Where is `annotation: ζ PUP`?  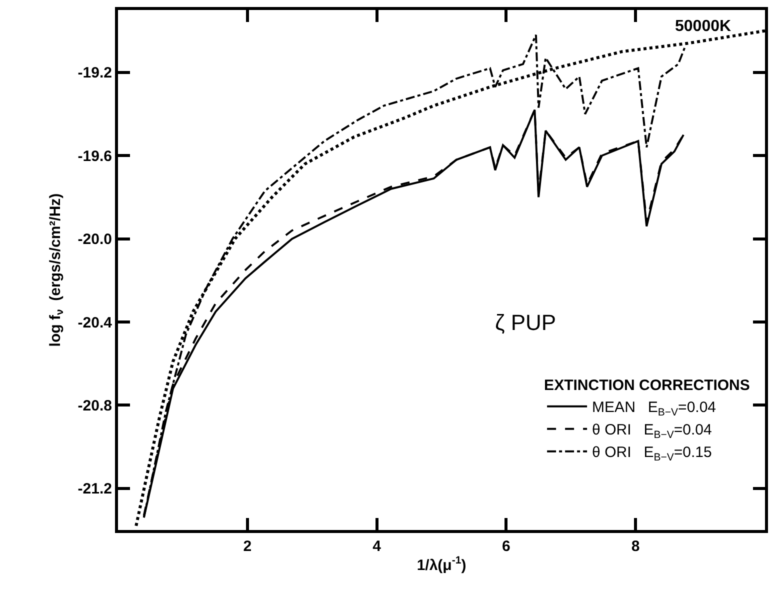 annotation: ζ PUP is located at coordinates (525, 322).